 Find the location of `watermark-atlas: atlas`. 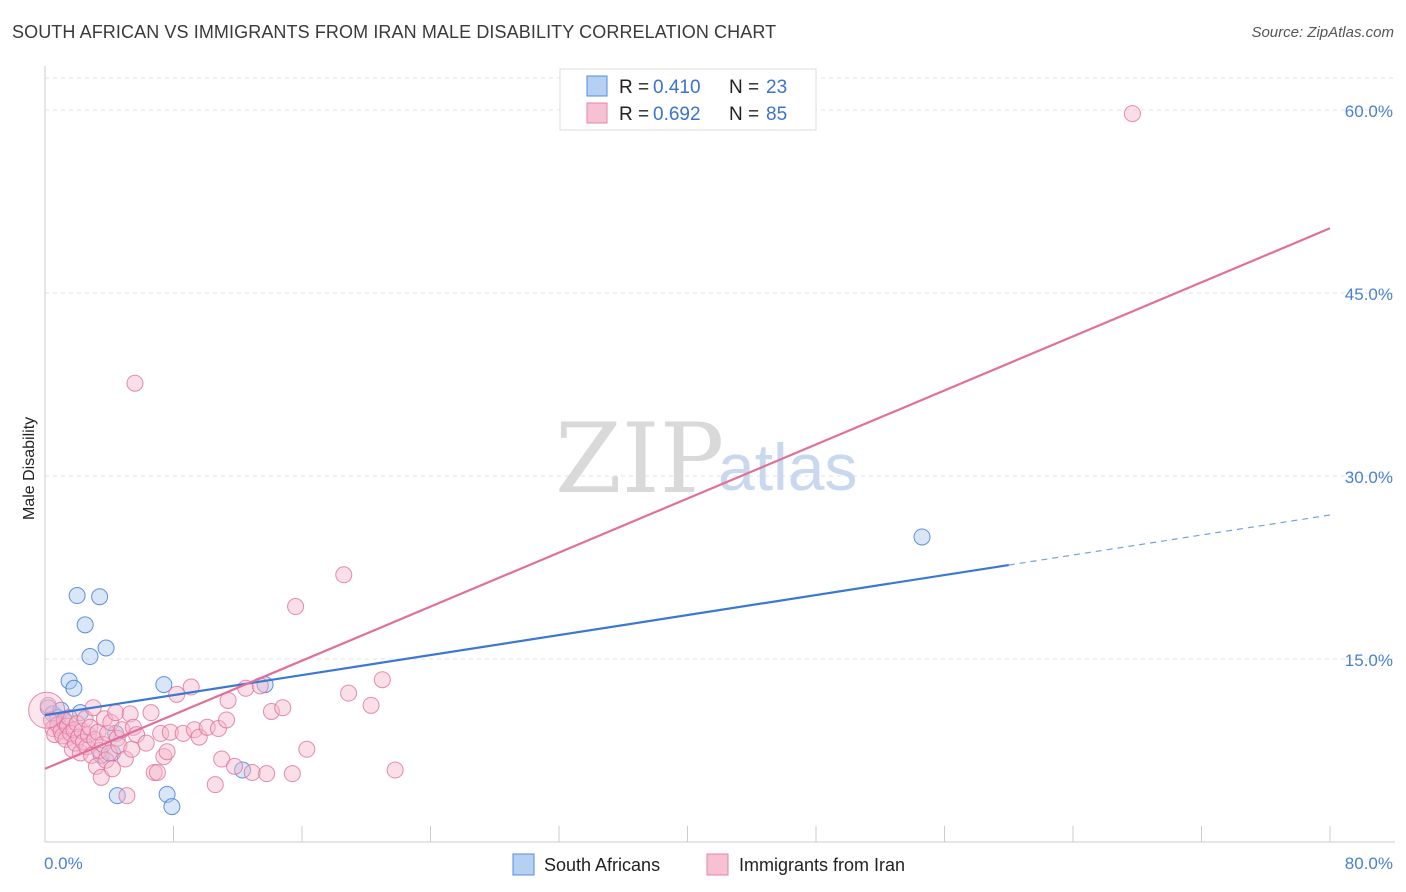

watermark-atlas: atlas is located at coordinates (787, 467).